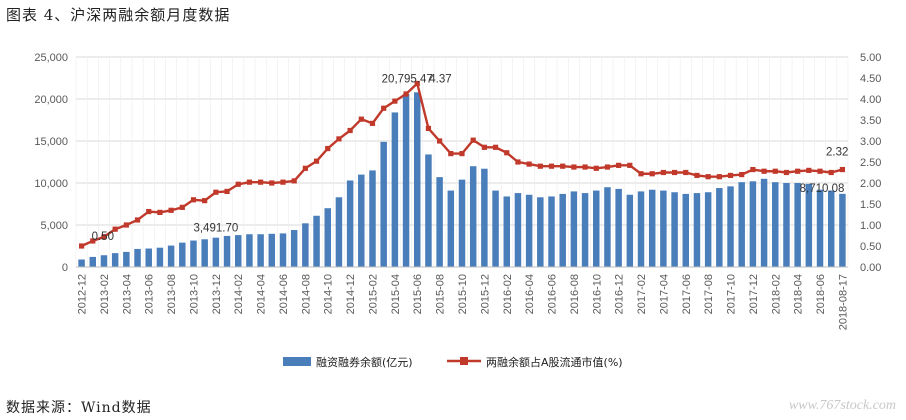 The image size is (906, 420). I want to click on y-right-tick-label: 4.00, so click(870, 100).